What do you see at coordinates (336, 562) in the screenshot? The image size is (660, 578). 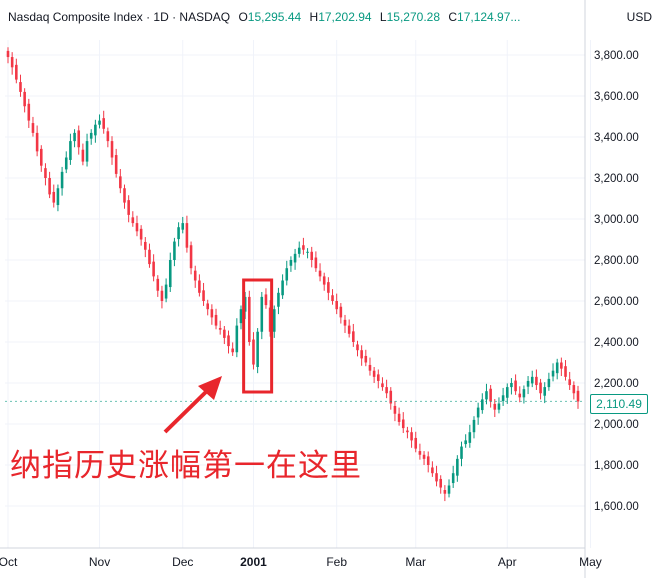 I see `x-tick-label: Feb` at bounding box center [336, 562].